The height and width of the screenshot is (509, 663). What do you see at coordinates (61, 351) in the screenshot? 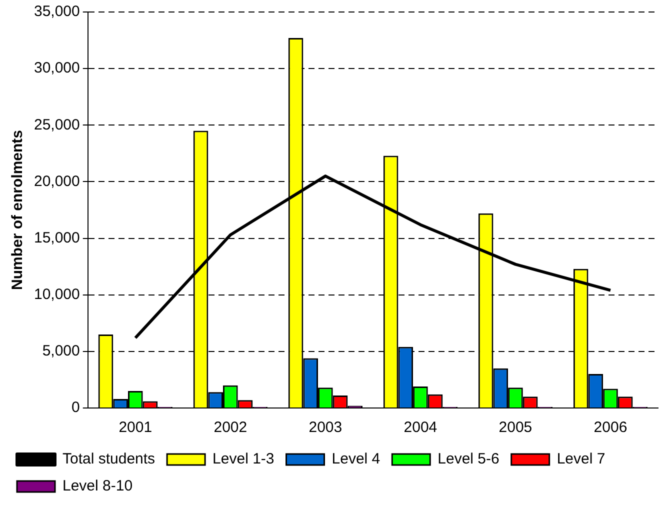
I see `y-tick-label: 5,000` at bounding box center [61, 351].